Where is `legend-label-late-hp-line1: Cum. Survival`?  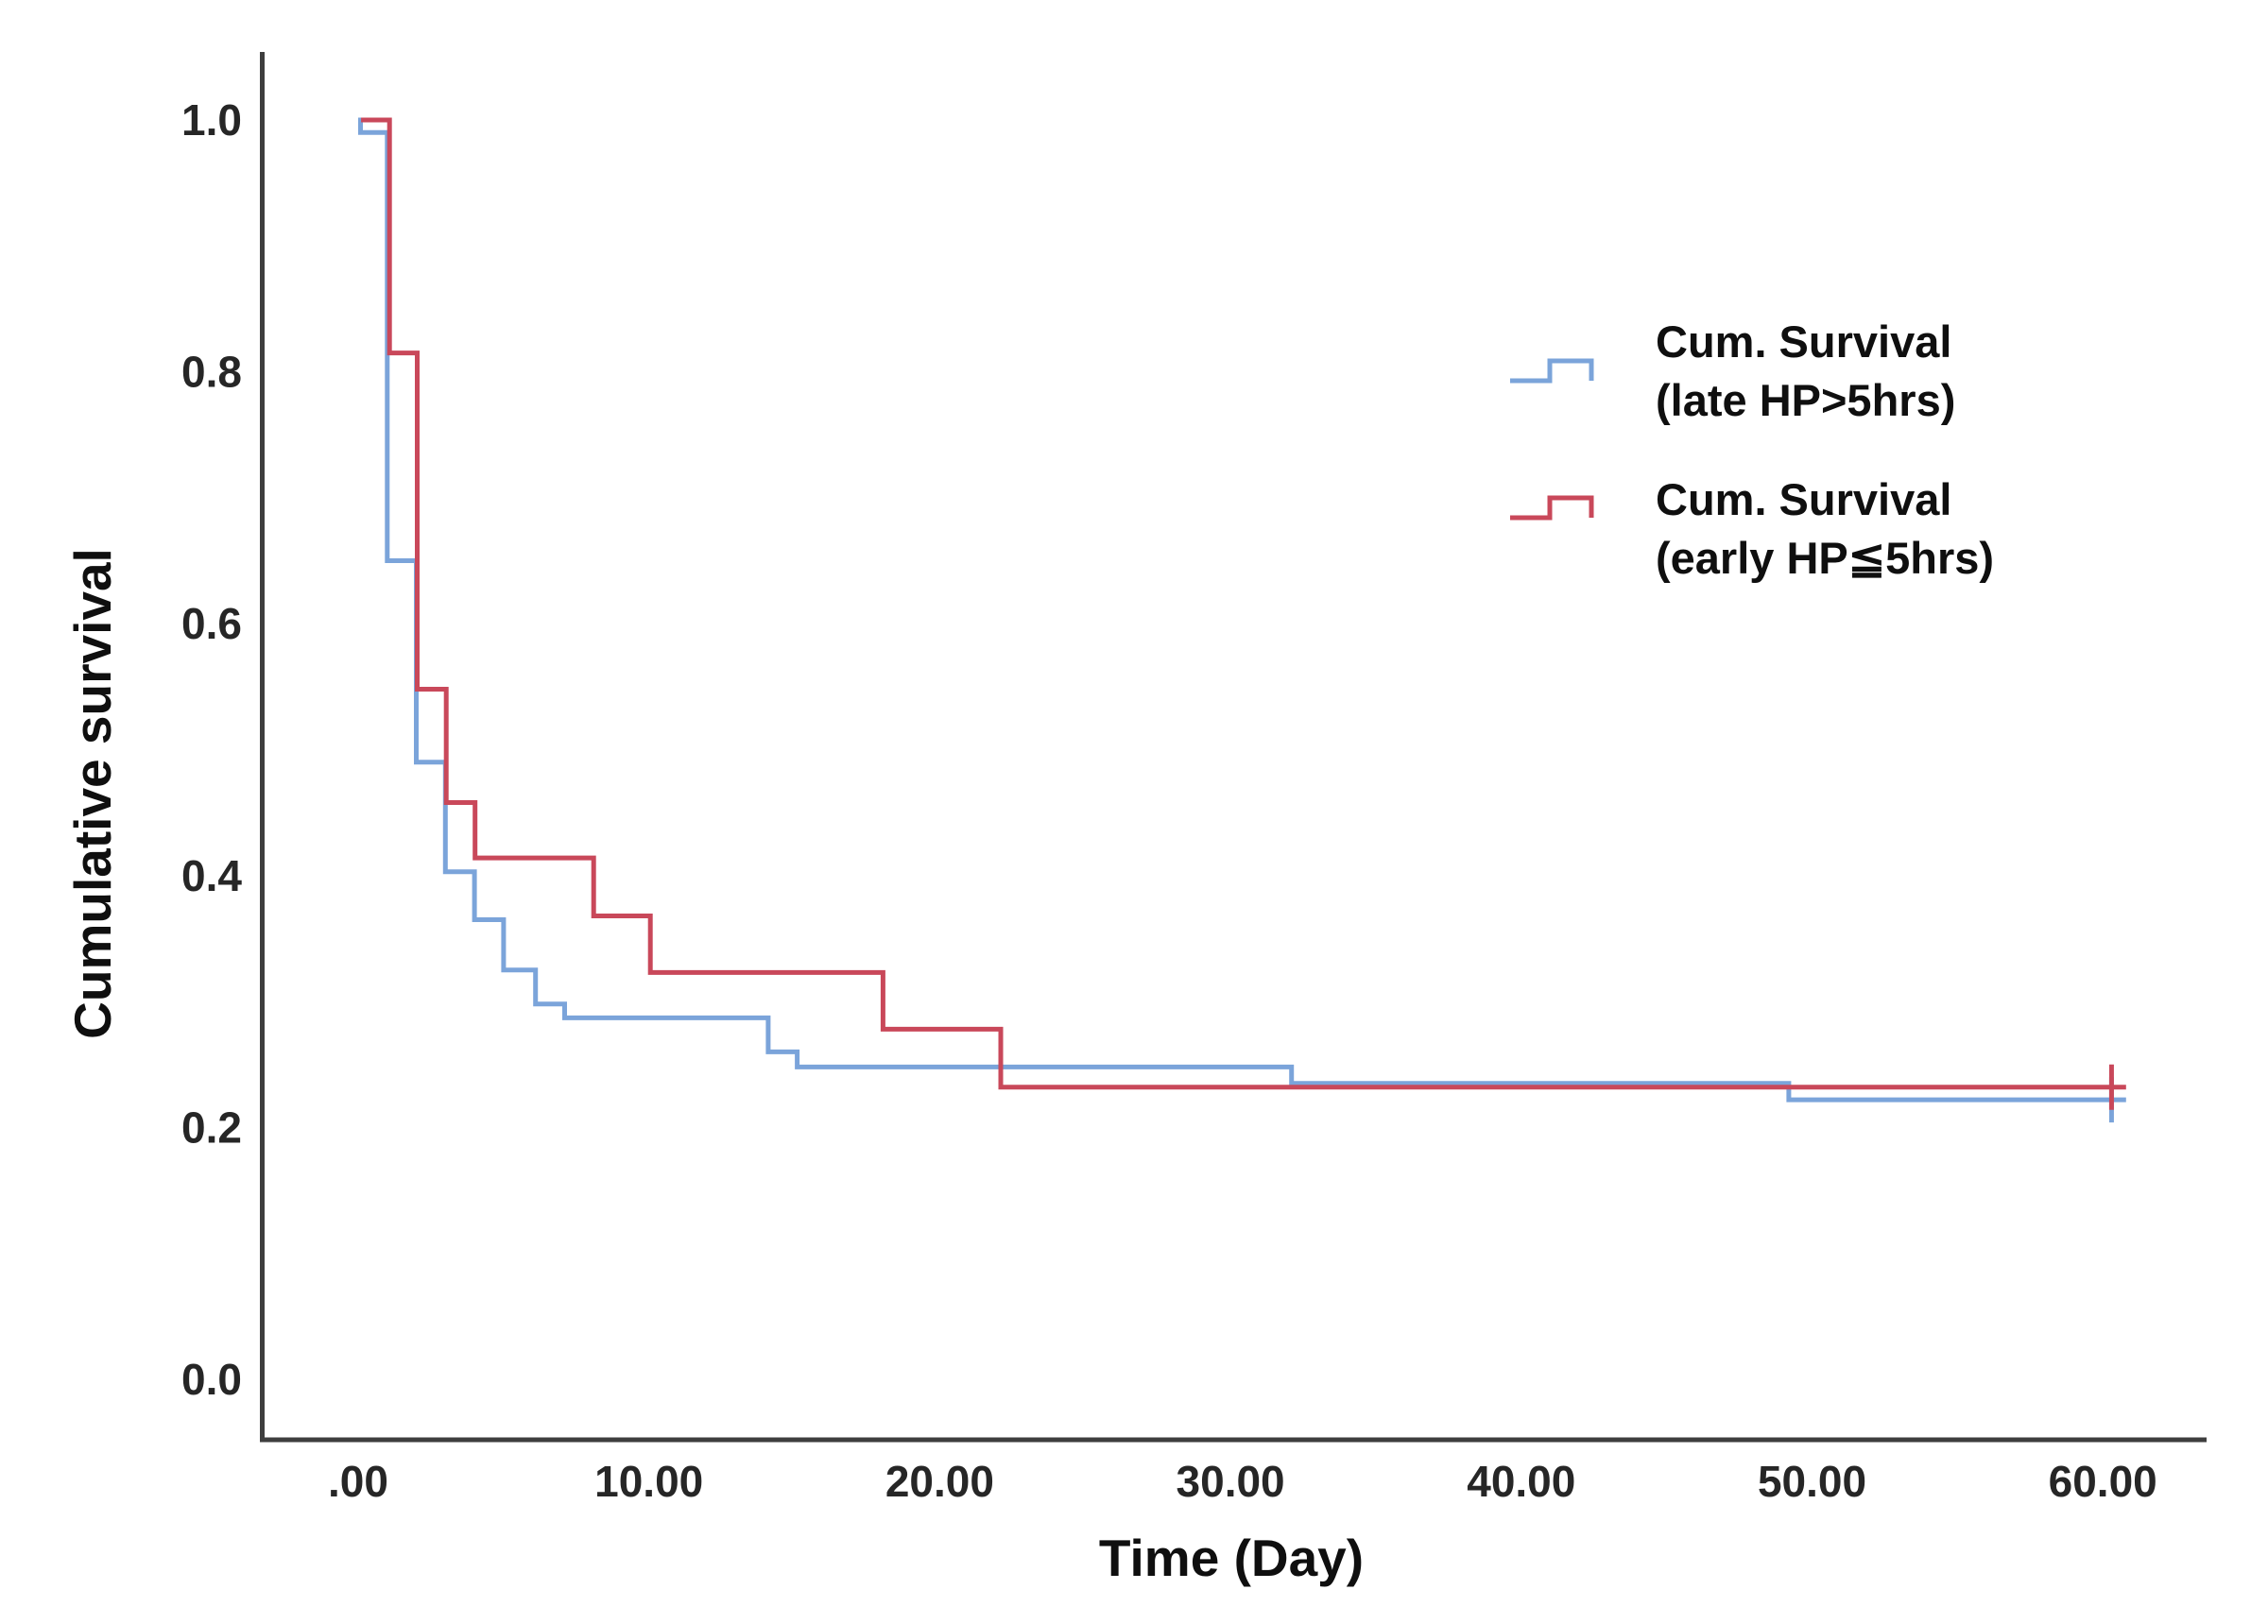
legend-label-late-hp-line1: Cum. Survival is located at coordinates (1803, 341).